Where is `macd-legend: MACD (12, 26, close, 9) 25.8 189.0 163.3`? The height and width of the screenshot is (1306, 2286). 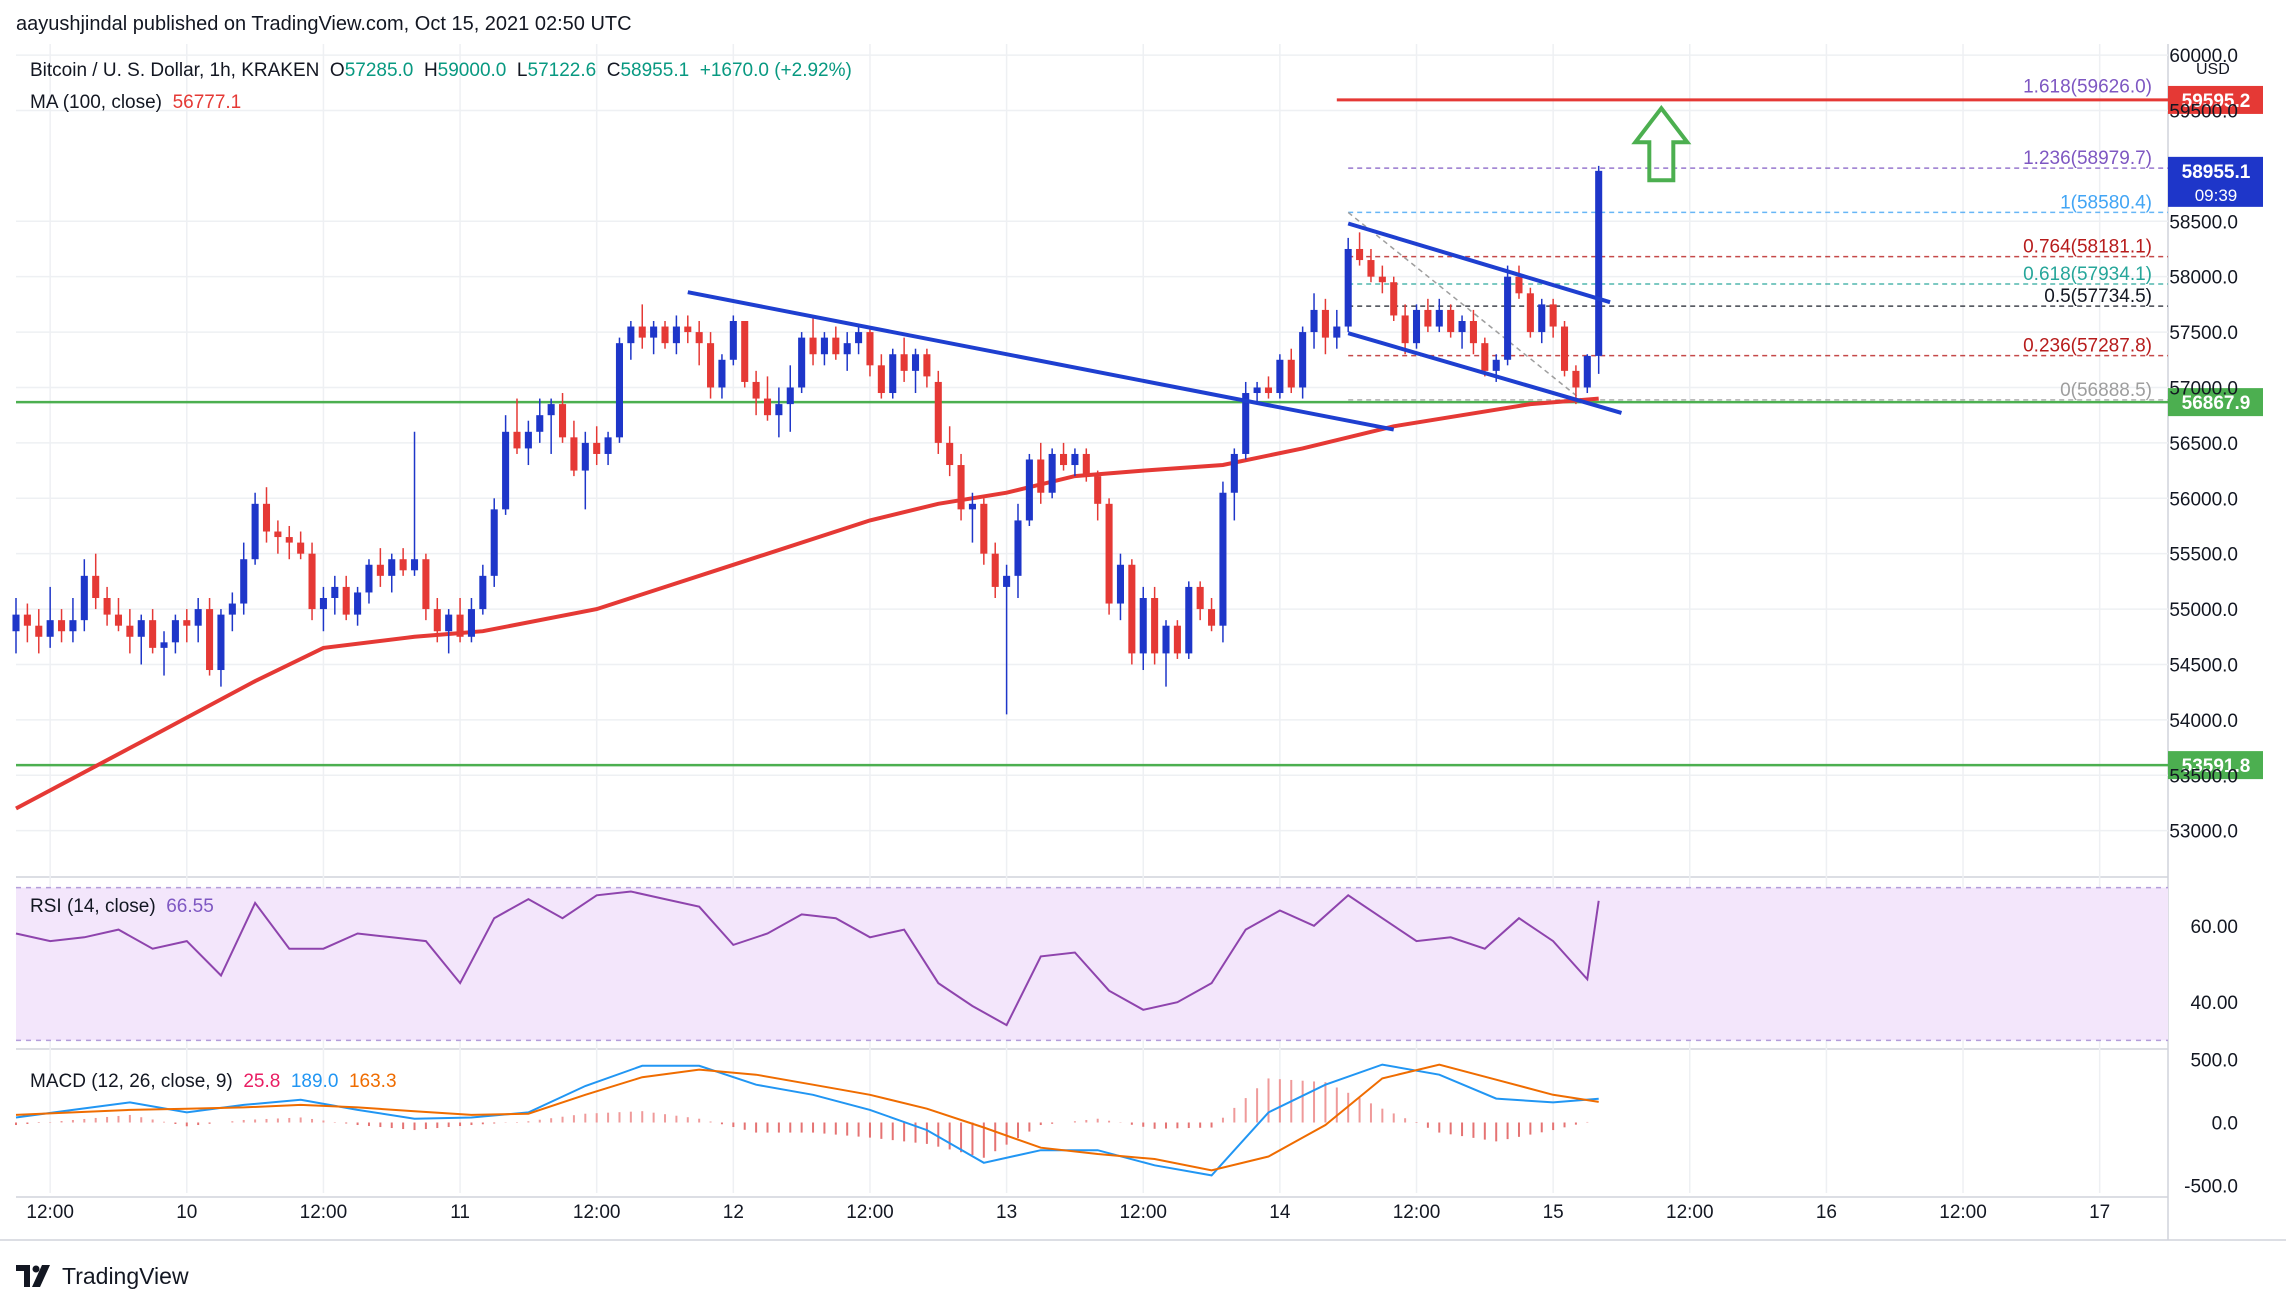
macd-legend: MACD (12, 26, close, 9) 25.8 189.0 163.3 is located at coordinates (213, 1081).